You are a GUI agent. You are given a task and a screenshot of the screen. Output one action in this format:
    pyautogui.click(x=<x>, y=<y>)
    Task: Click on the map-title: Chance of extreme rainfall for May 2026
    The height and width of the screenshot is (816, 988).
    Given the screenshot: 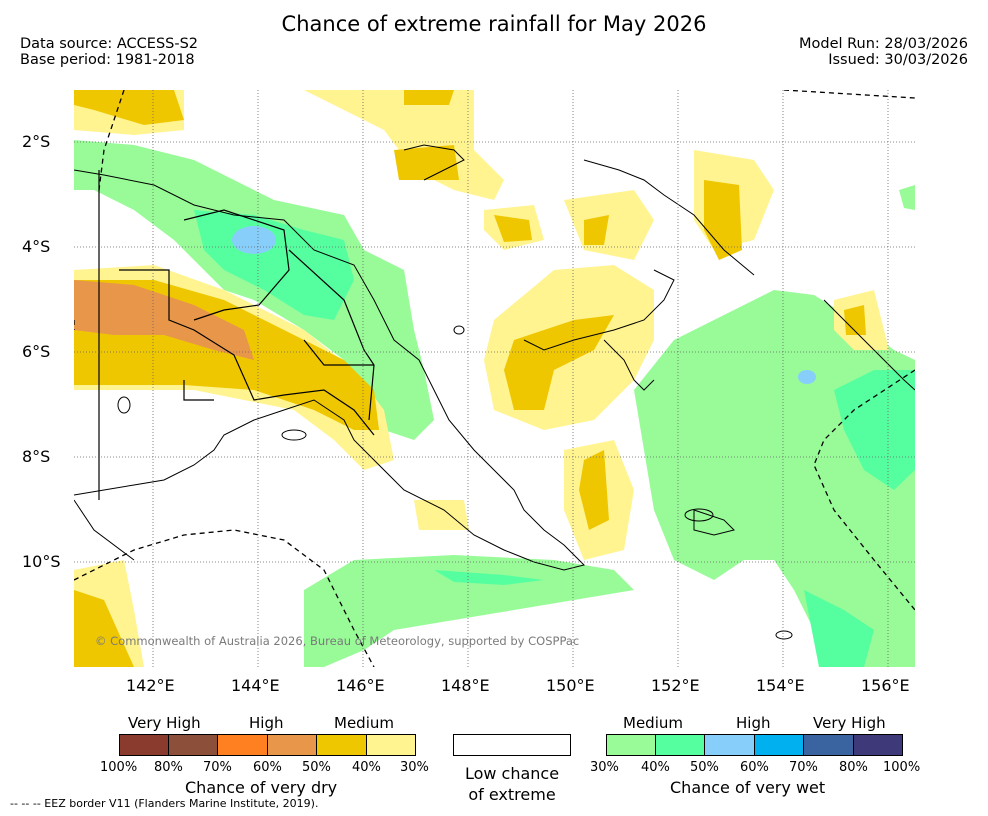 What is the action you would take?
    pyautogui.click(x=494, y=24)
    